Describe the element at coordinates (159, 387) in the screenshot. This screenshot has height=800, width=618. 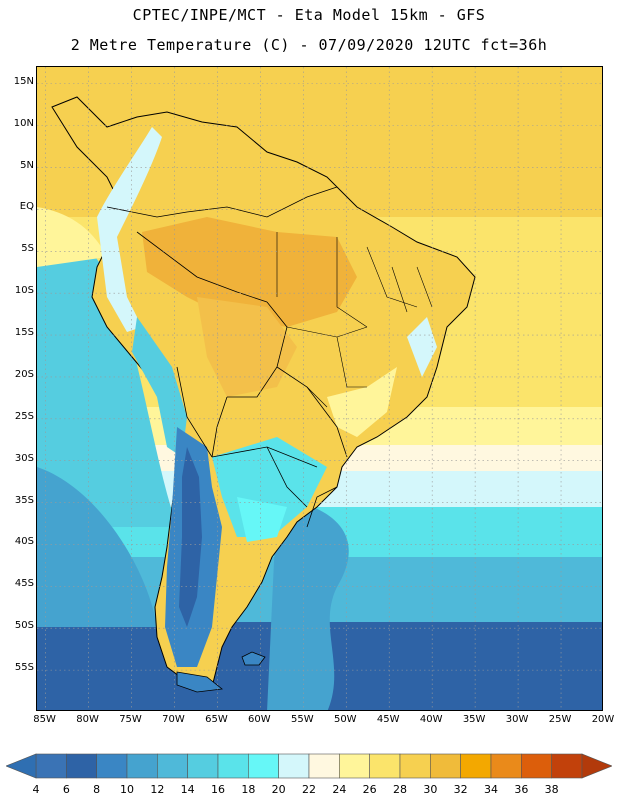
I see `andes-cool-central` at that location.